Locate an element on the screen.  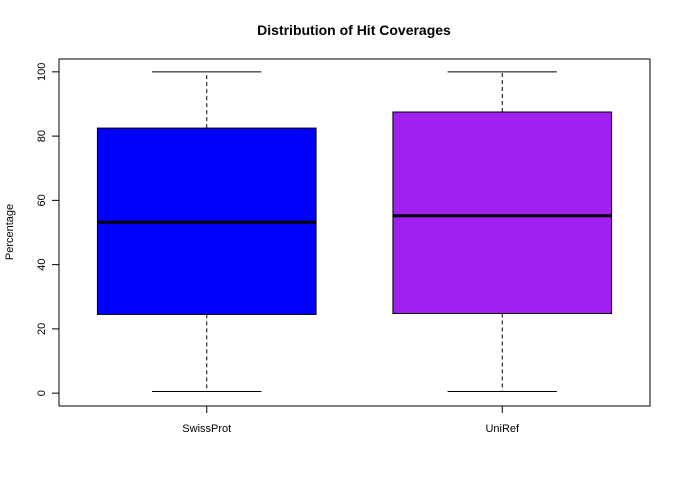
y-tick-label-group: 20 is located at coordinates (42, 329).